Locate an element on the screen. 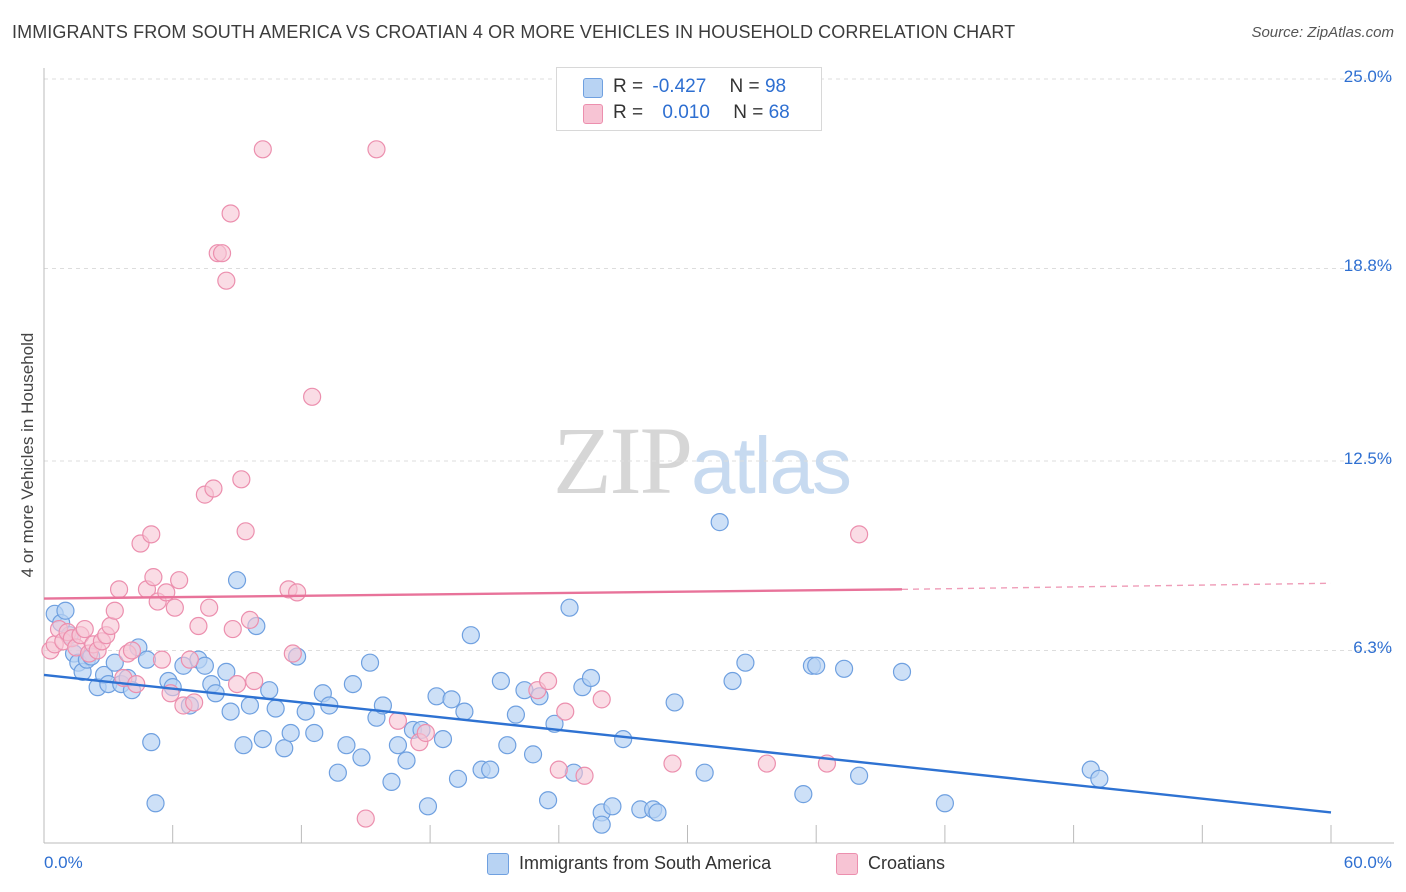 This screenshot has height=892, width=1406. y-tick-label: 18.8% is located at coordinates (1367, 266).